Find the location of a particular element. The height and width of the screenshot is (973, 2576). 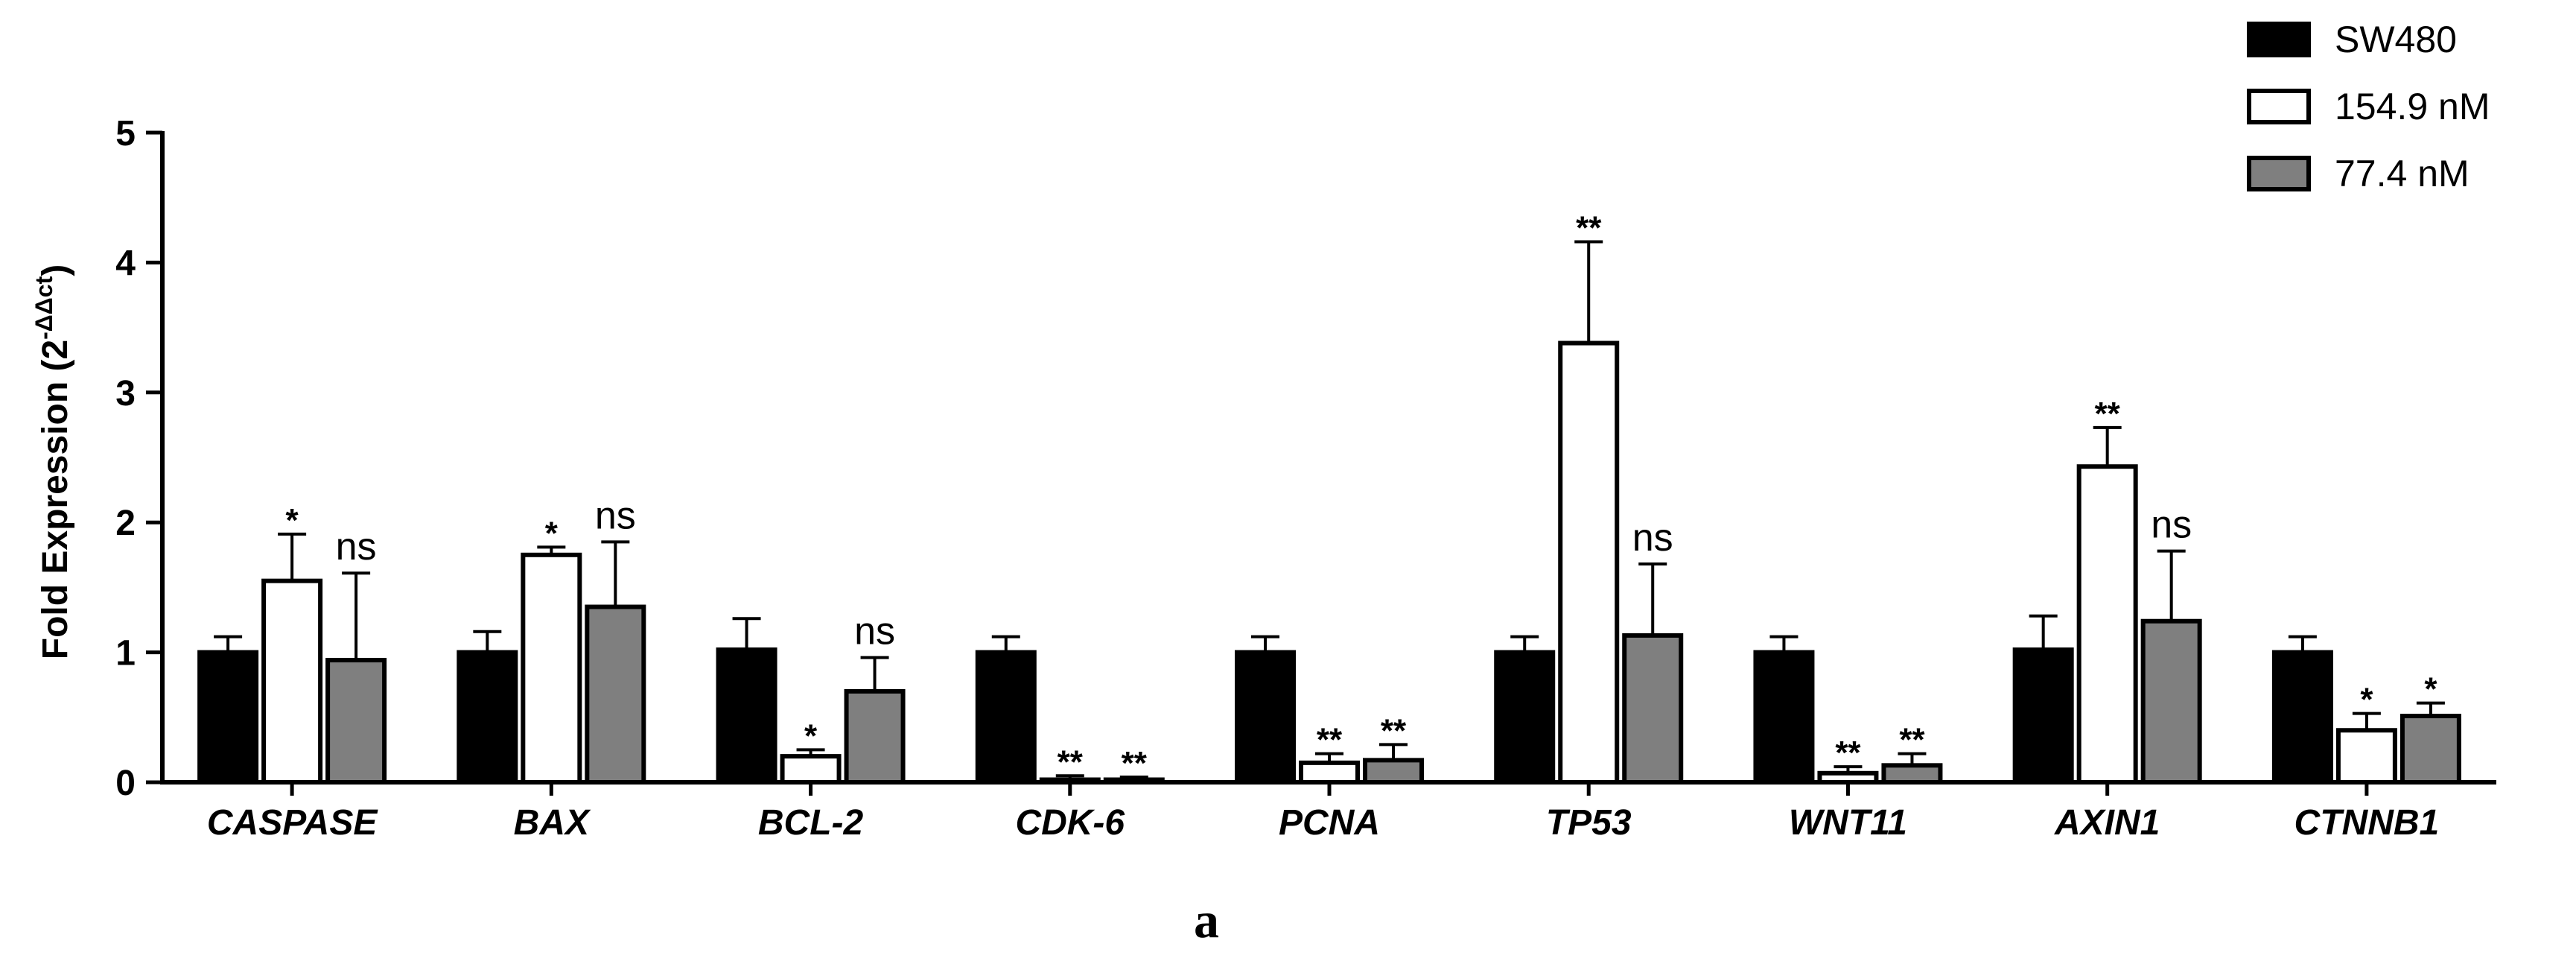

y-tick-label: 2 is located at coordinates (125, 523).